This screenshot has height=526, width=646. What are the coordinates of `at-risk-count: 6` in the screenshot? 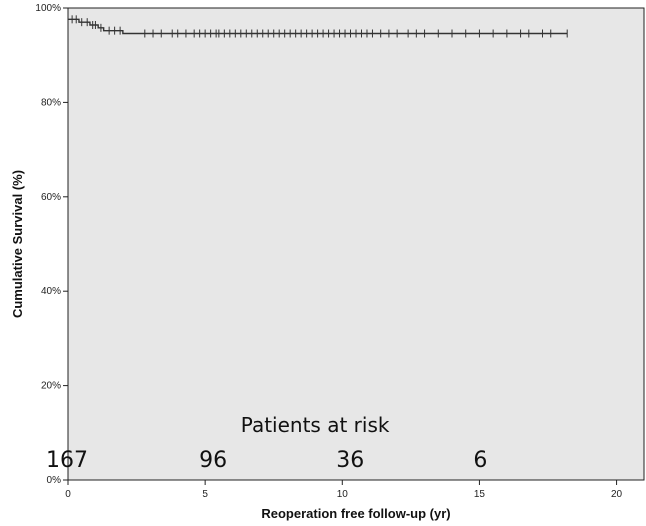 It's located at (480, 460).